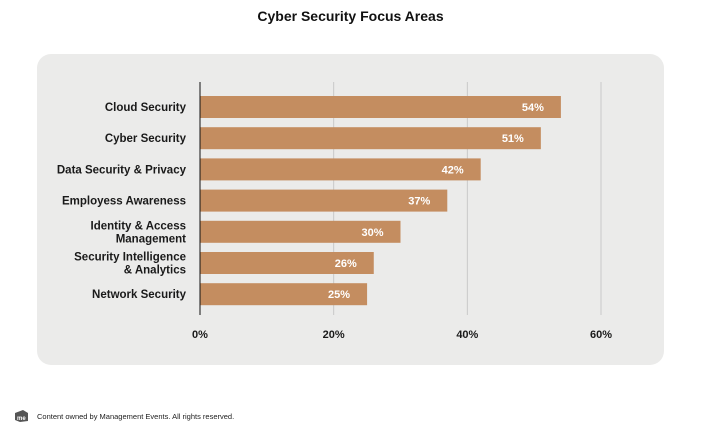  I want to click on category-label: Security Intelligence, so click(130, 258).